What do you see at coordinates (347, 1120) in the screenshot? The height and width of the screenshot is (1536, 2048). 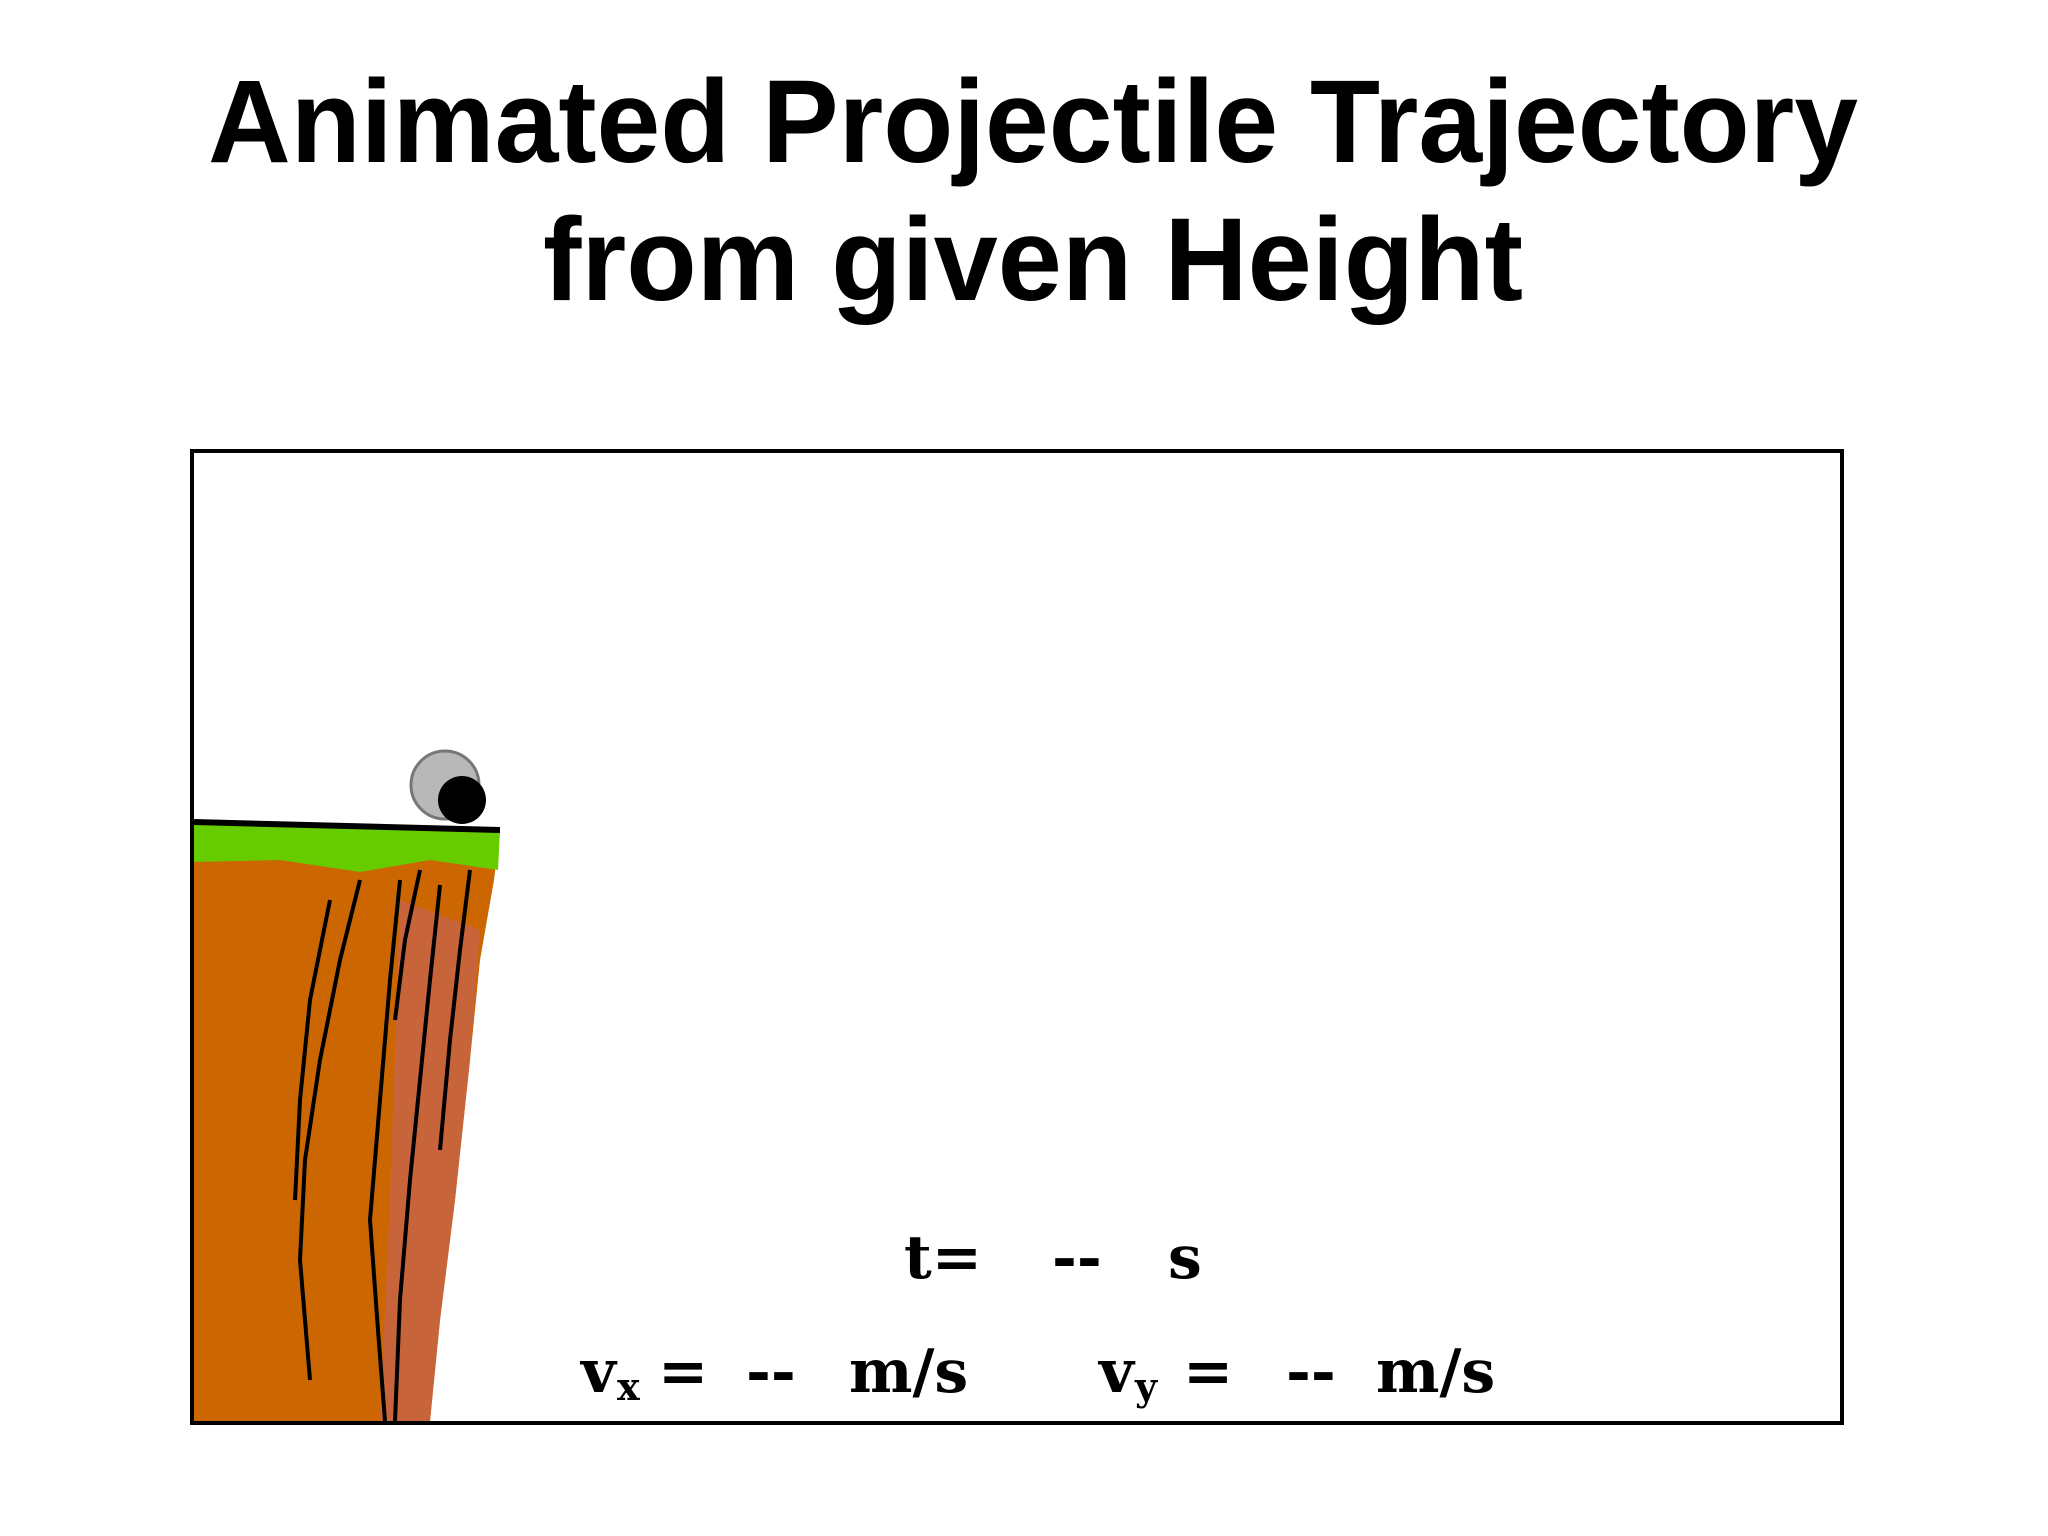 I see `cliff` at bounding box center [347, 1120].